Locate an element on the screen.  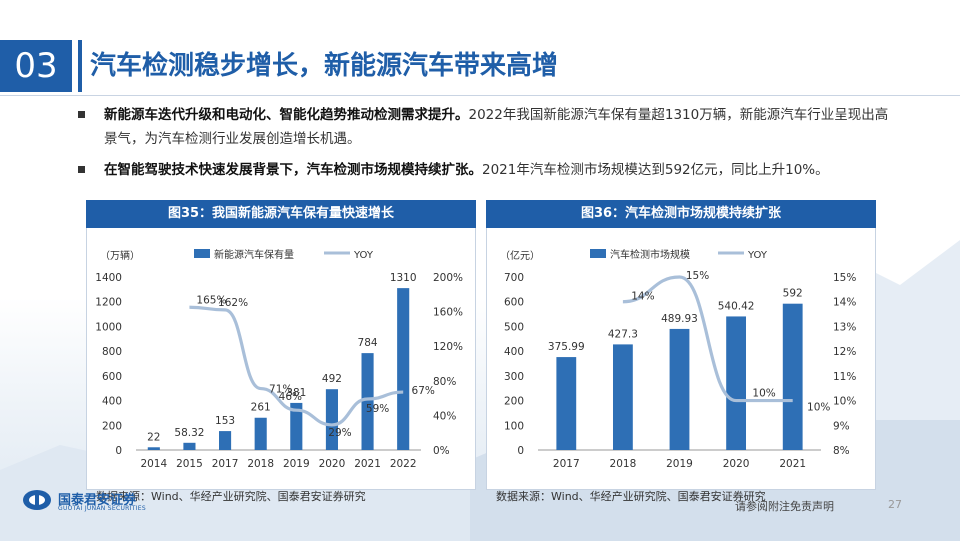
bar-data-label: 1310 is located at coordinates (403, 278).